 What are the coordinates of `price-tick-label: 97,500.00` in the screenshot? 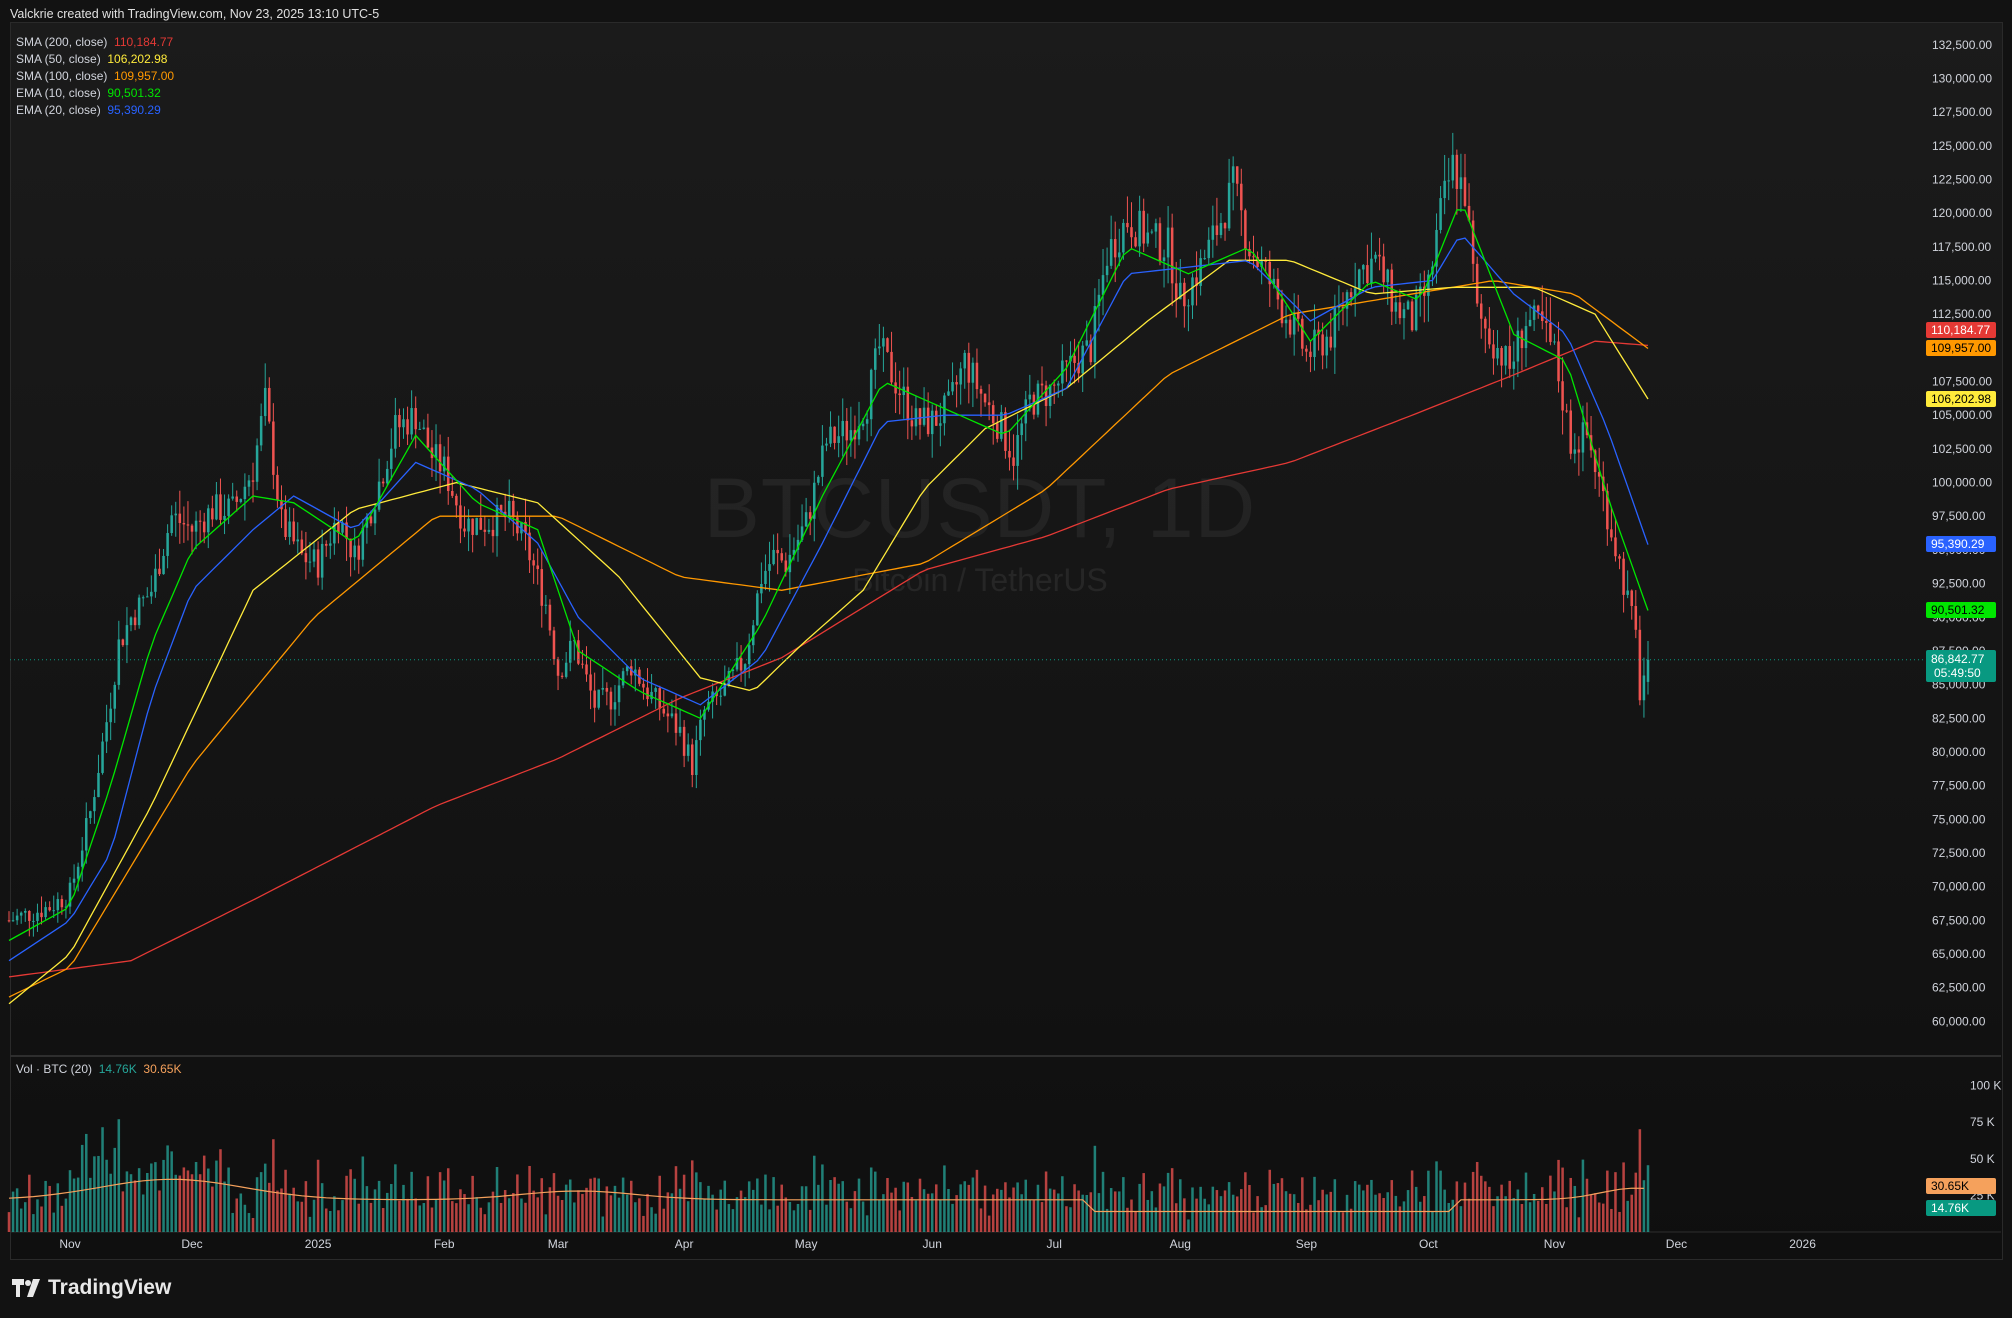 It's located at (1959, 516).